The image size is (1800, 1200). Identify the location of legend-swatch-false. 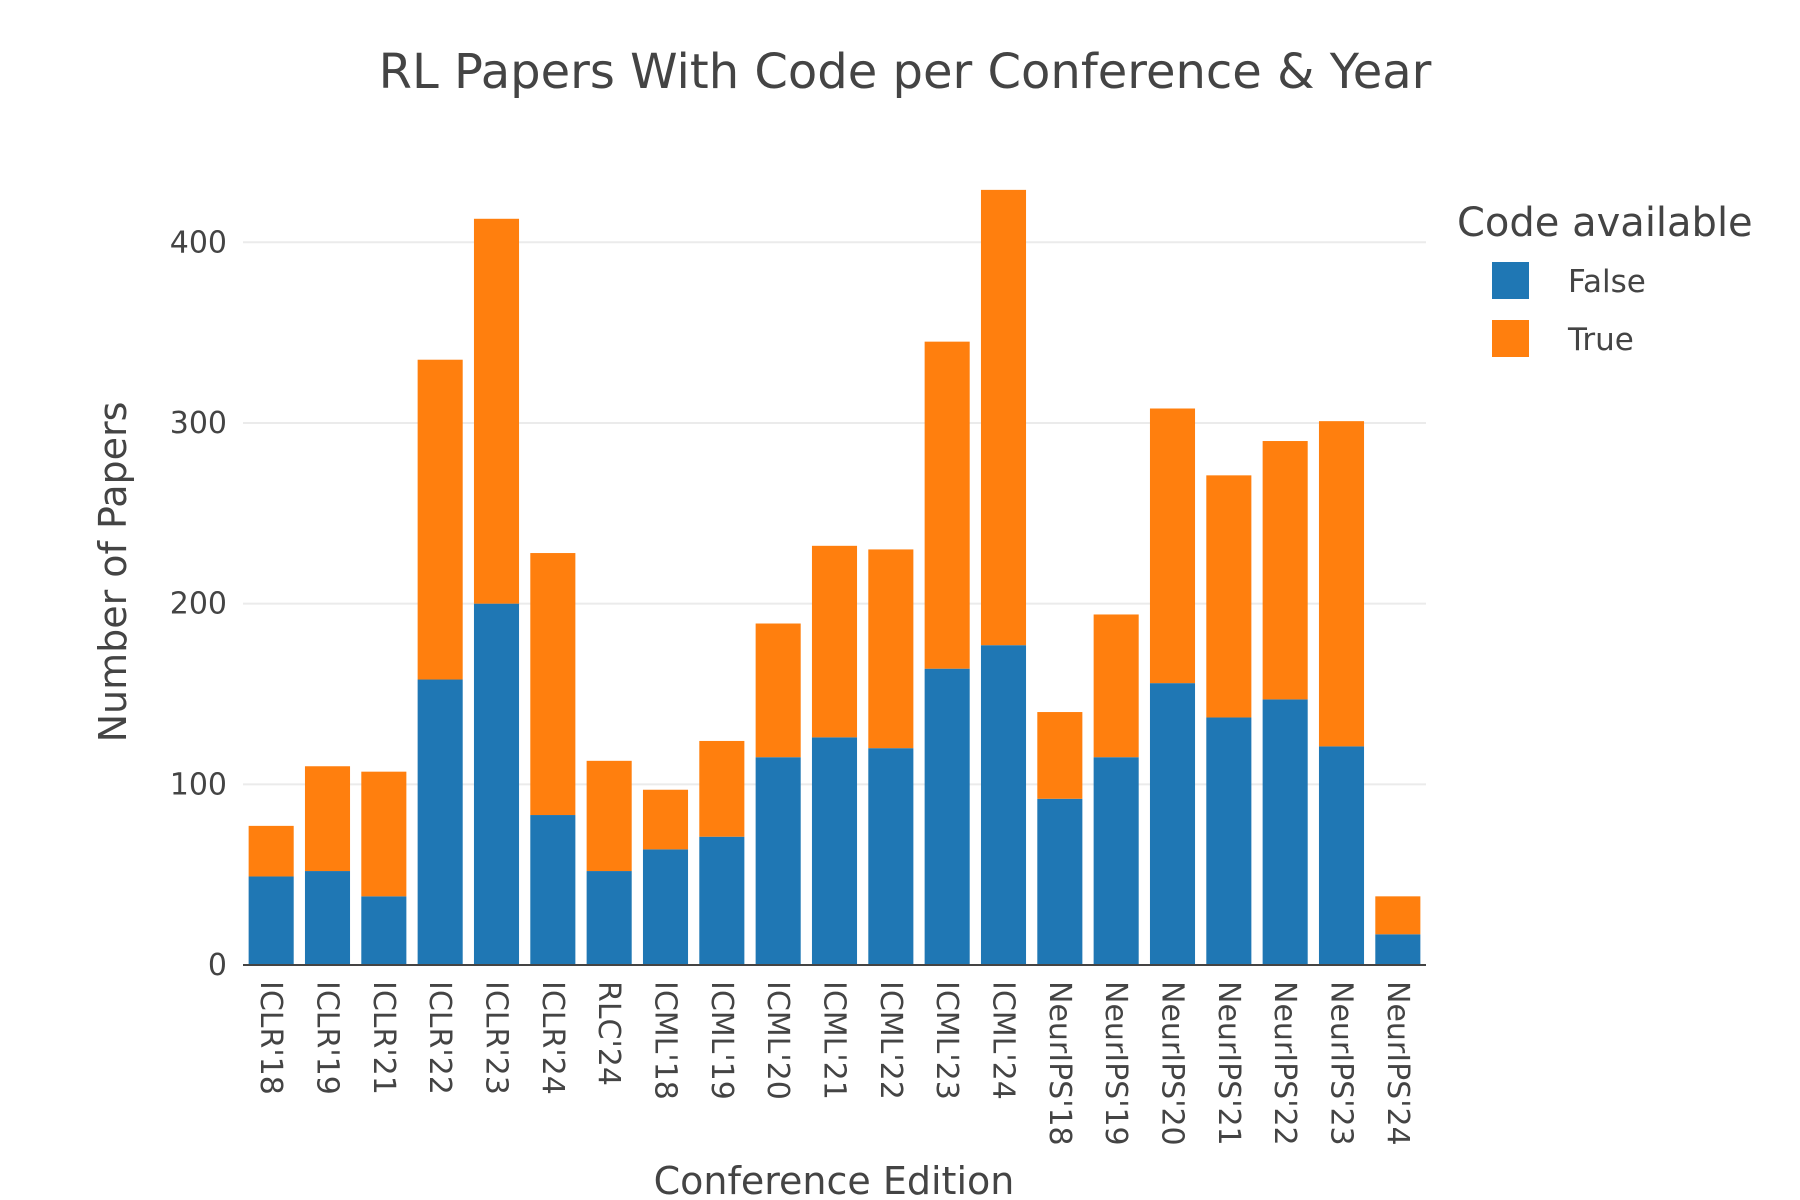
(1510, 280).